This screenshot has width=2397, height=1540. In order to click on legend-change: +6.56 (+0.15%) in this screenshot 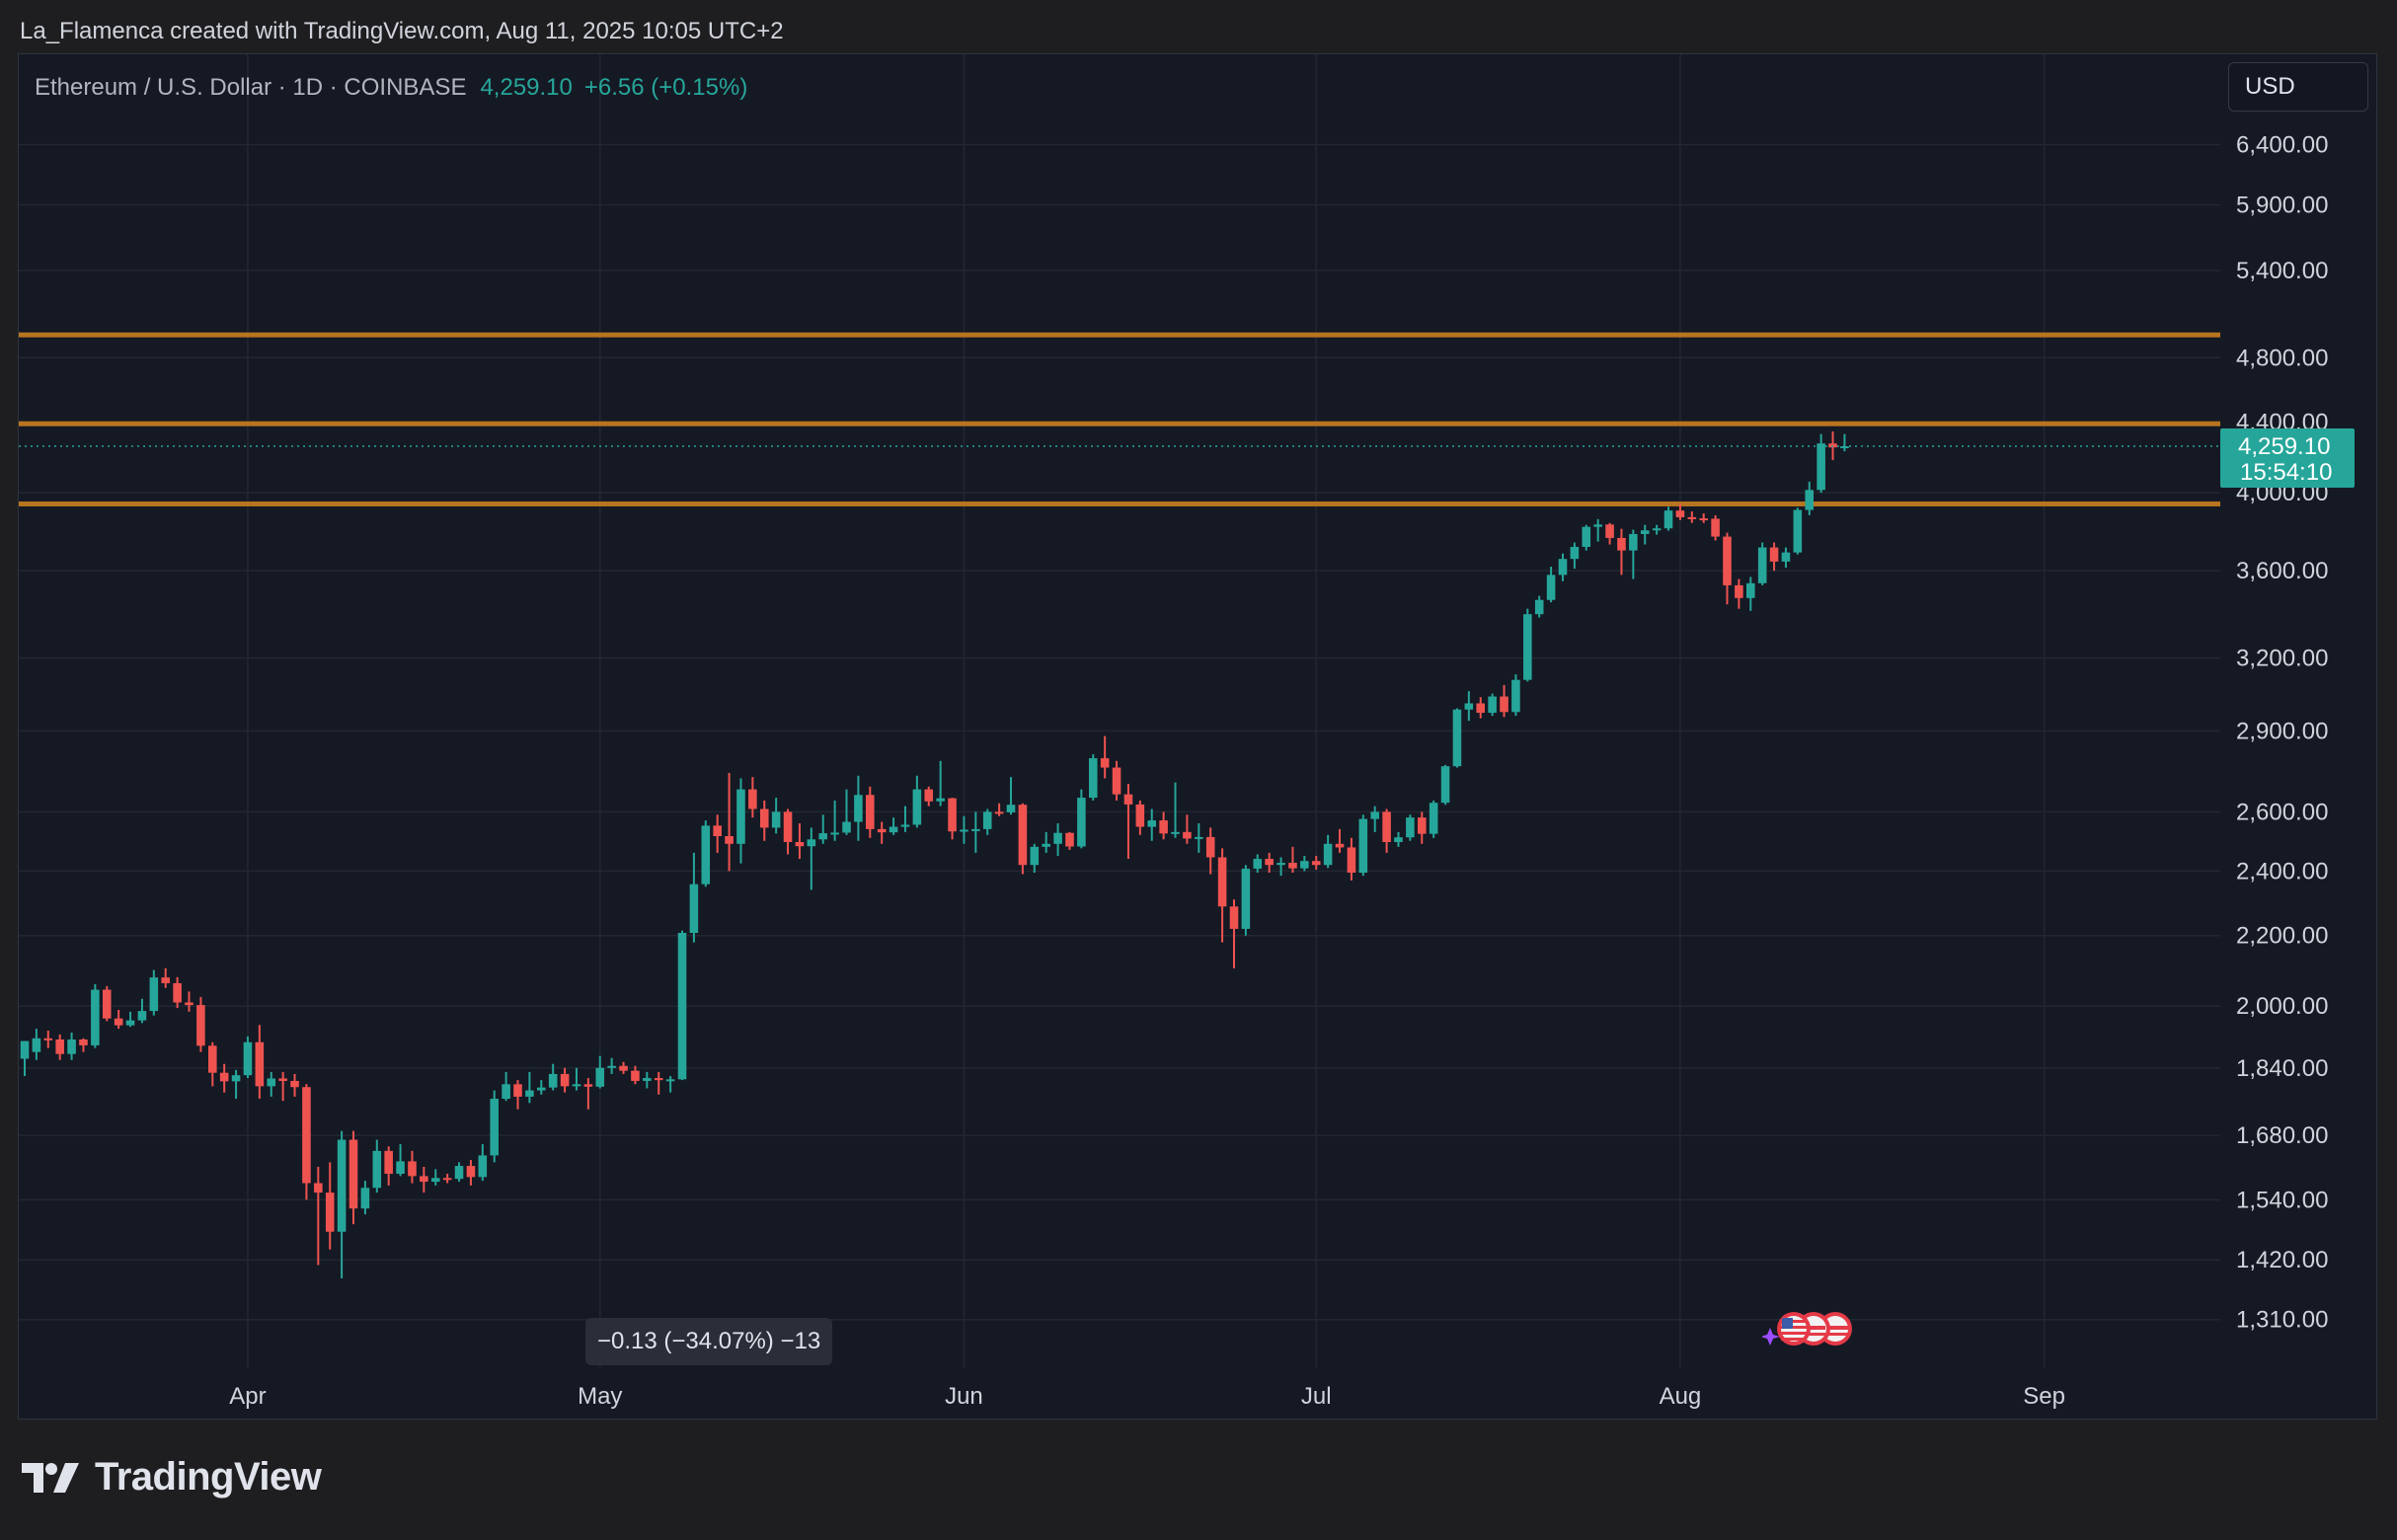, I will do `click(665, 87)`.